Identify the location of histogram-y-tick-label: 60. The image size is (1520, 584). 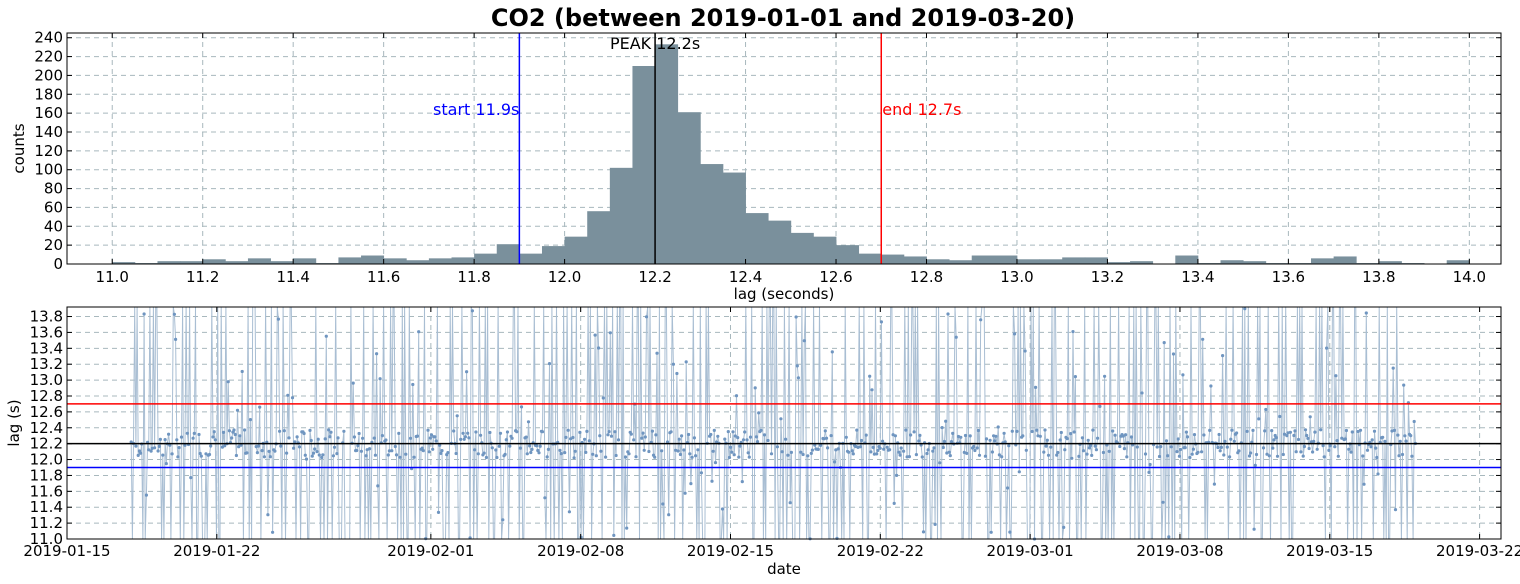
(53, 207).